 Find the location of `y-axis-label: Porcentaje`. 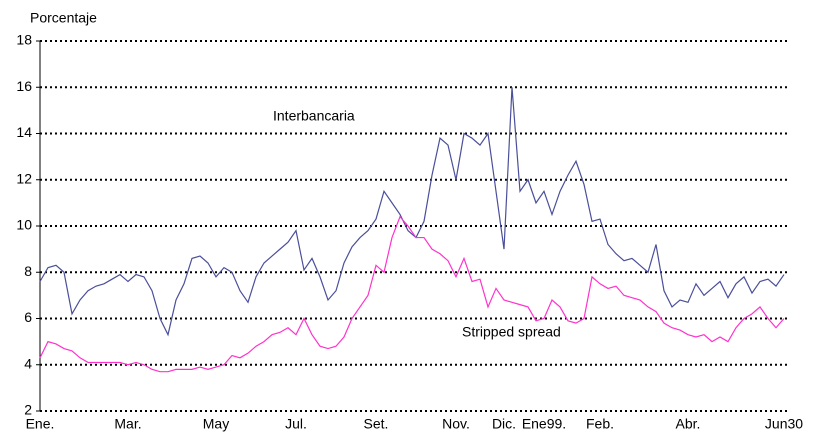

y-axis-label: Porcentaje is located at coordinates (63, 18).